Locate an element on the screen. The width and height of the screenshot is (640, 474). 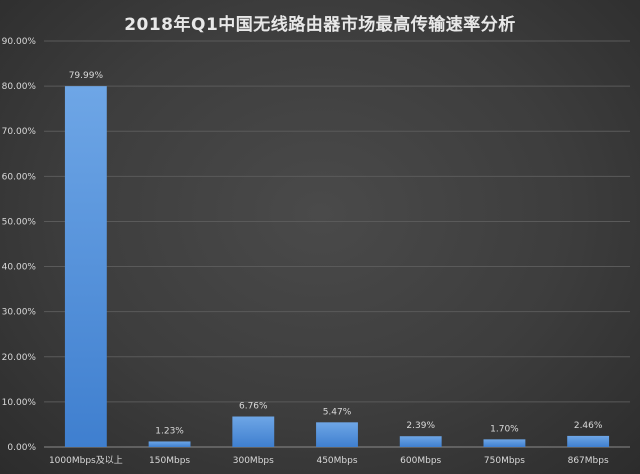
x-tick-label: 600Mbps is located at coordinates (420, 461).